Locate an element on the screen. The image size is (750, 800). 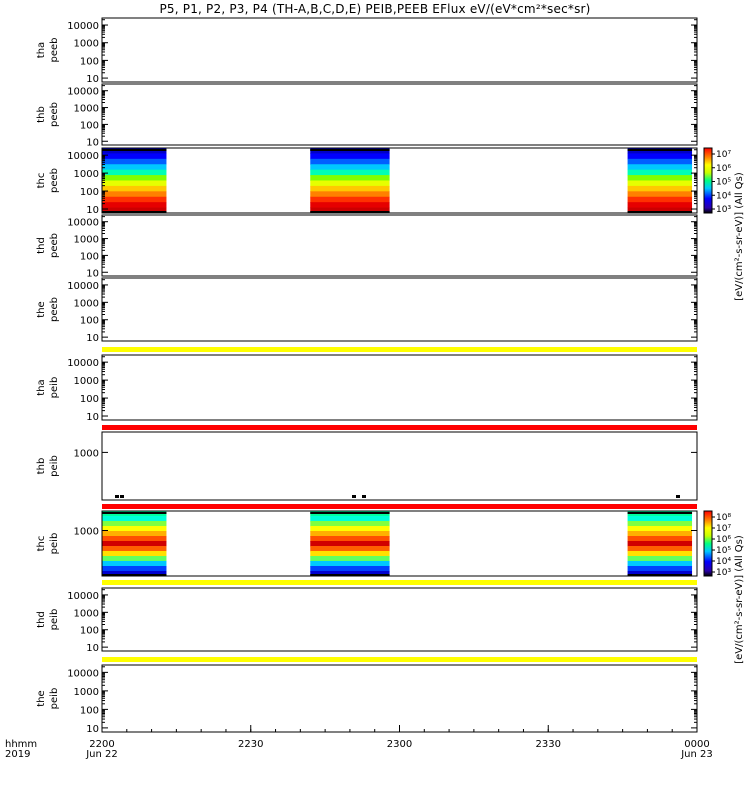
x-tick-label: 2330 is located at coordinates (548, 744).